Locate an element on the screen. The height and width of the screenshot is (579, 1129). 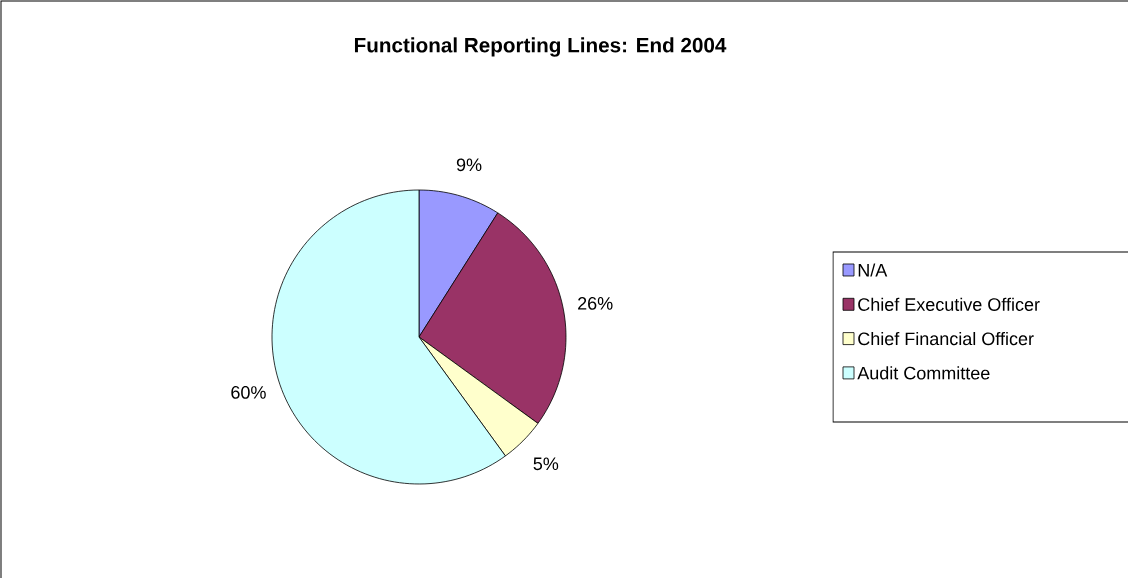
data-label: 26% is located at coordinates (595, 303).